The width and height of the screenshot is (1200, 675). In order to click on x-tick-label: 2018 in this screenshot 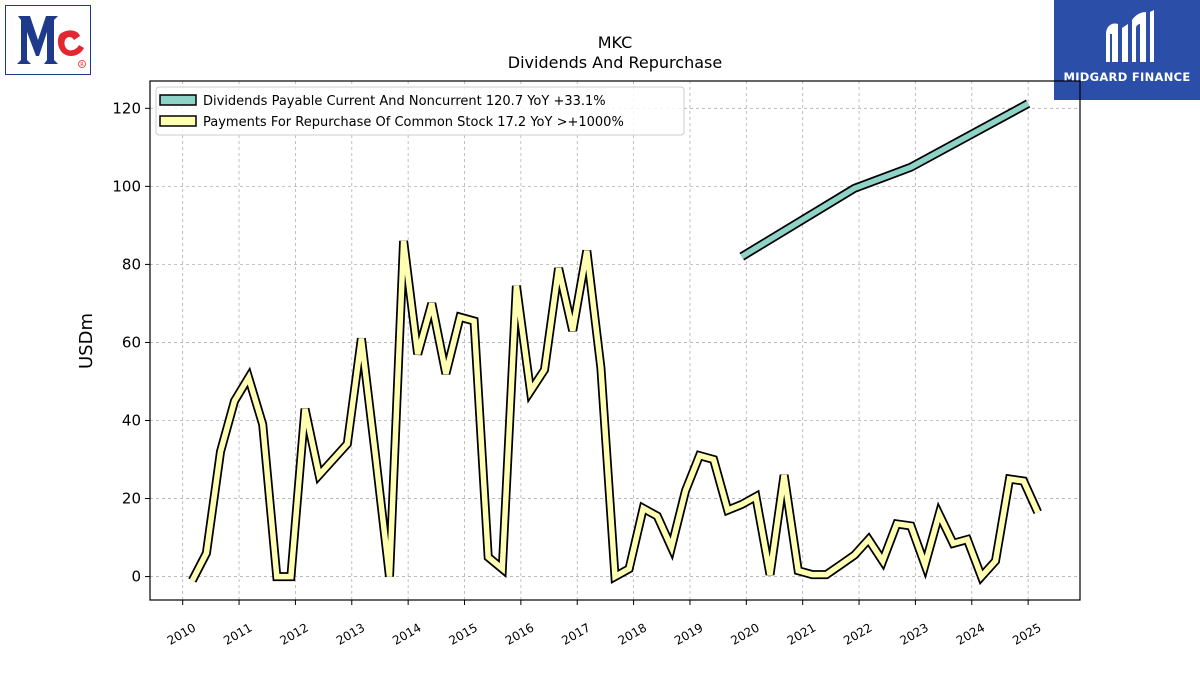, I will do `click(632, 633)`.